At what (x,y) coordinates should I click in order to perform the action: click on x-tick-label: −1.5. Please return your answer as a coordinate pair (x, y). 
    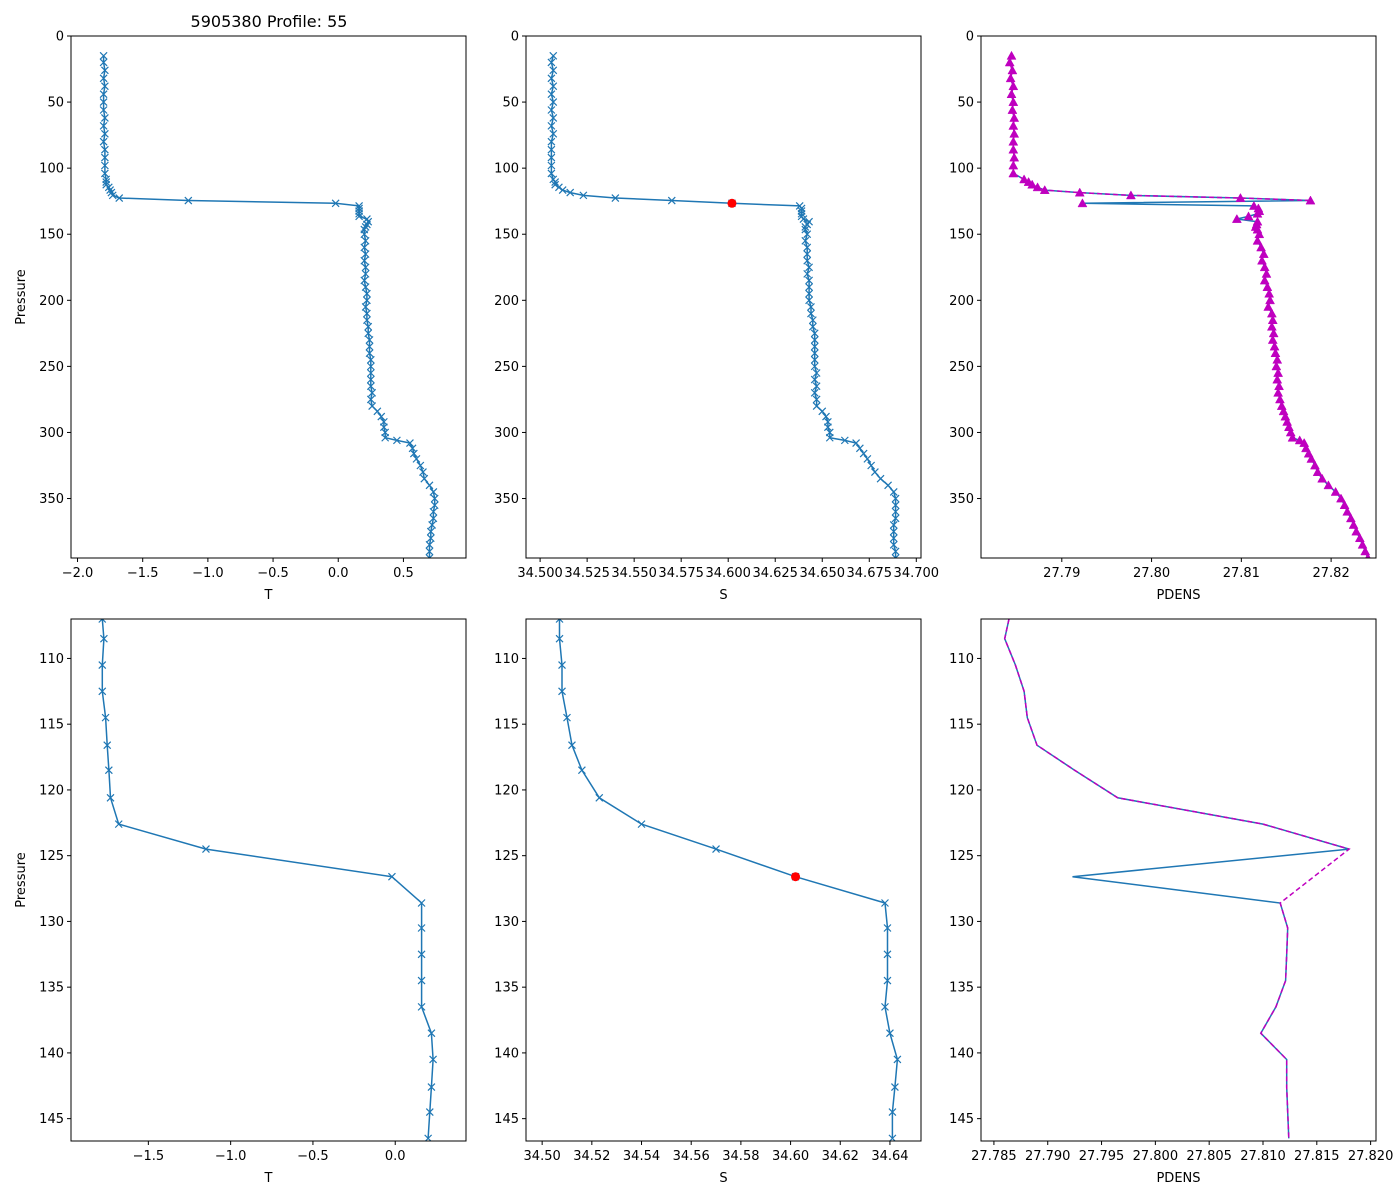
    Looking at the image, I should click on (143, 573).